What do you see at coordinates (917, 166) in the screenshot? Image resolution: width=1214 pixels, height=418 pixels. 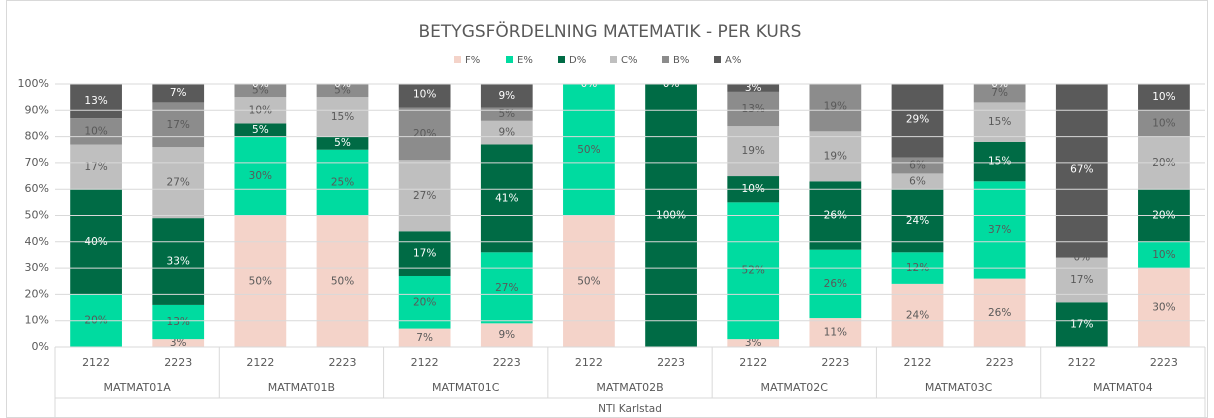 I see `data-label: 6%` at bounding box center [917, 166].